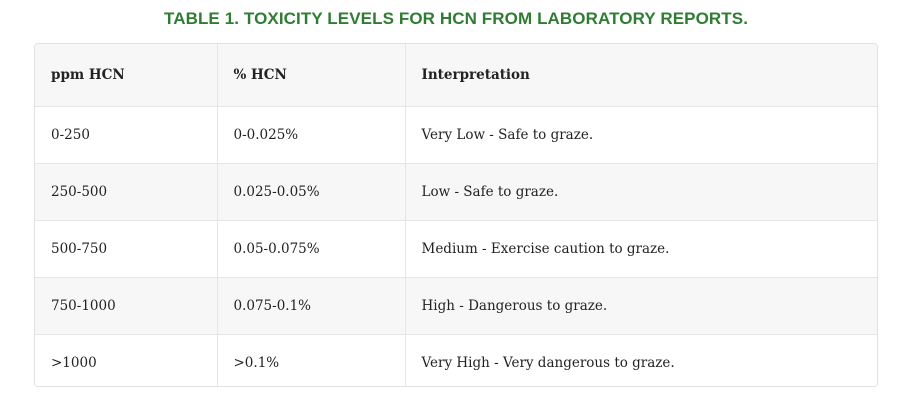  I want to click on cell-ppm: >1000, so click(126, 360).